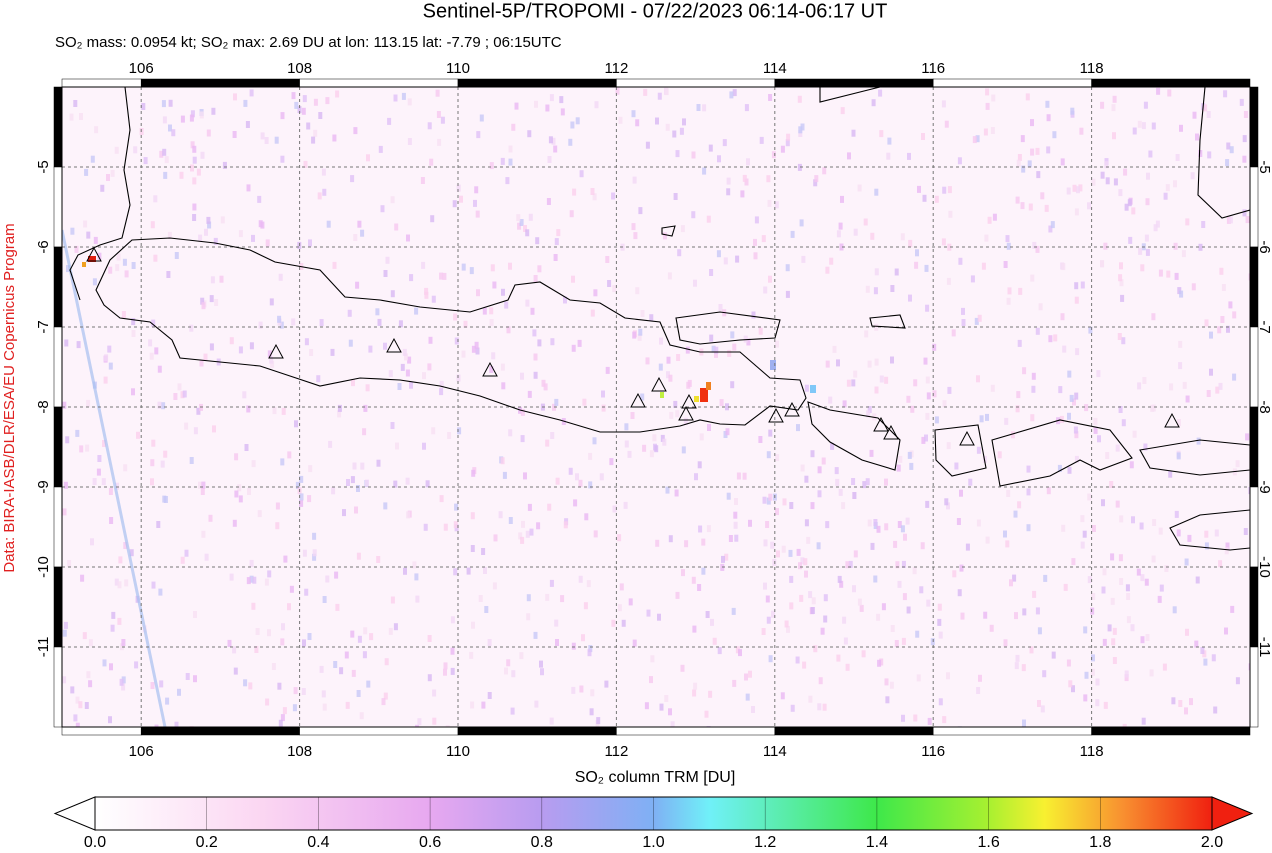 The width and height of the screenshot is (1272, 853). Describe the element at coordinates (318, 842) in the screenshot. I see `colorbar-tick-label: 0.4` at that location.